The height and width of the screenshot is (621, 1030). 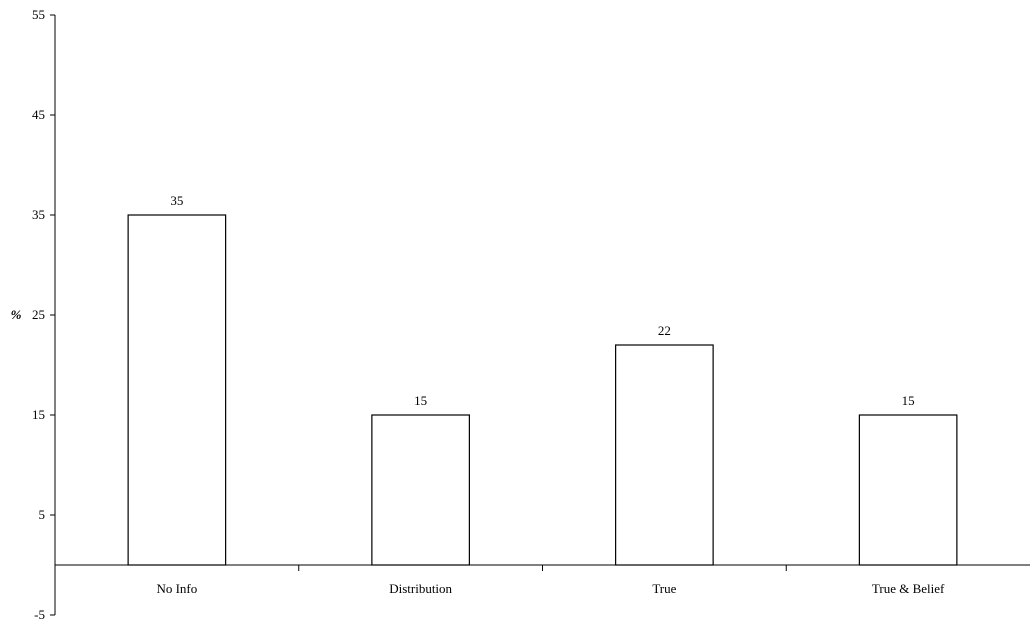 I want to click on y-axis-label: %, so click(x=16, y=314).